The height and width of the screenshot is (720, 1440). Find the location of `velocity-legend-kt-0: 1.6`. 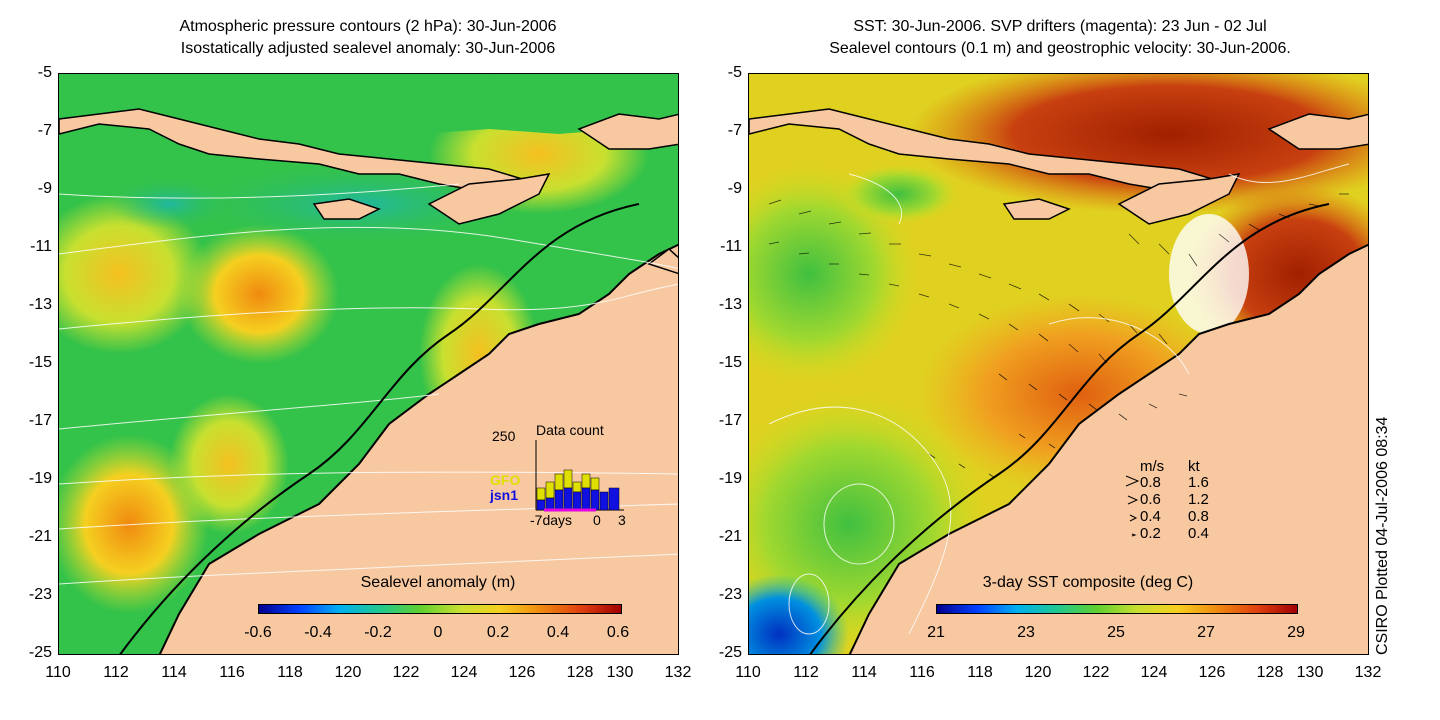

velocity-legend-kt-0: 1.6 is located at coordinates (1198, 482).